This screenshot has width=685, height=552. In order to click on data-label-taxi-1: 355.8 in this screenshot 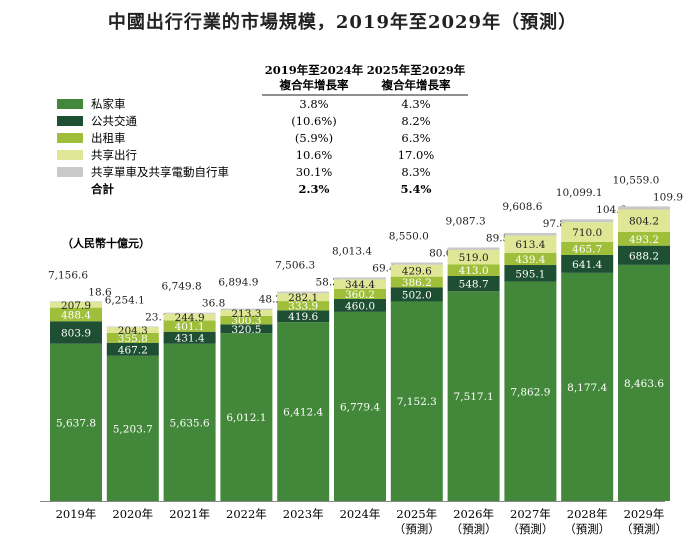, I will do `click(133, 339)`.